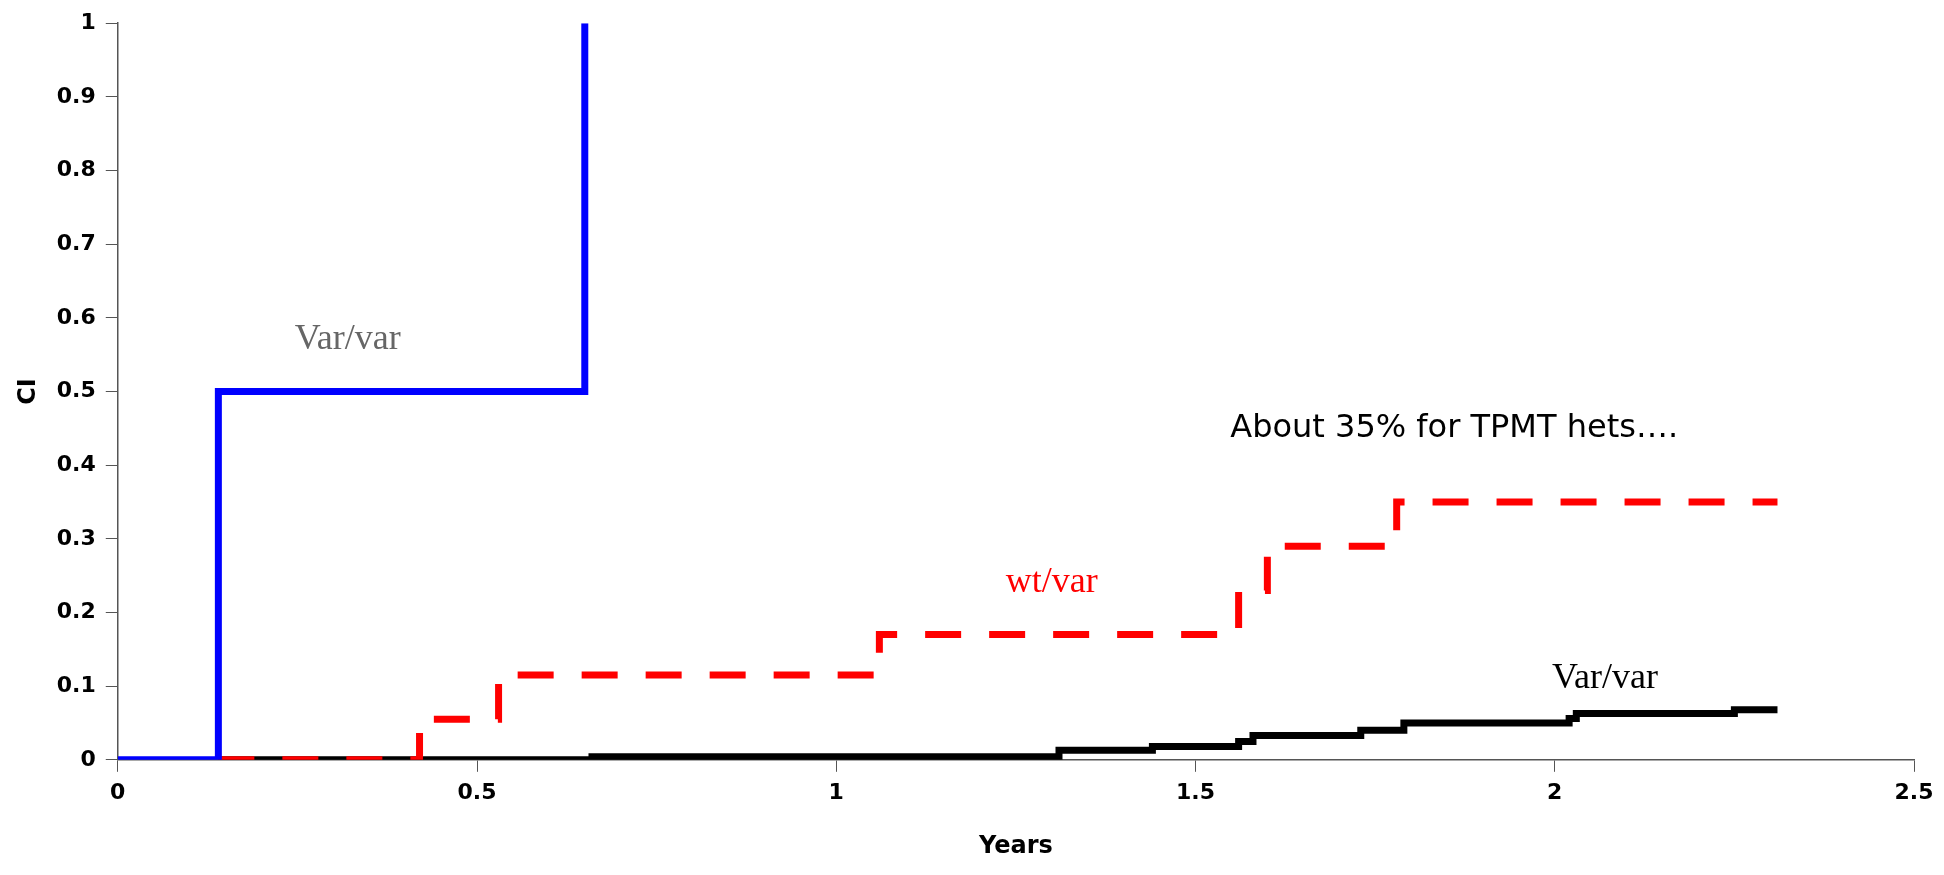 This screenshot has width=1944, height=875. I want to click on y-tick-label: 0.1, so click(76, 684).